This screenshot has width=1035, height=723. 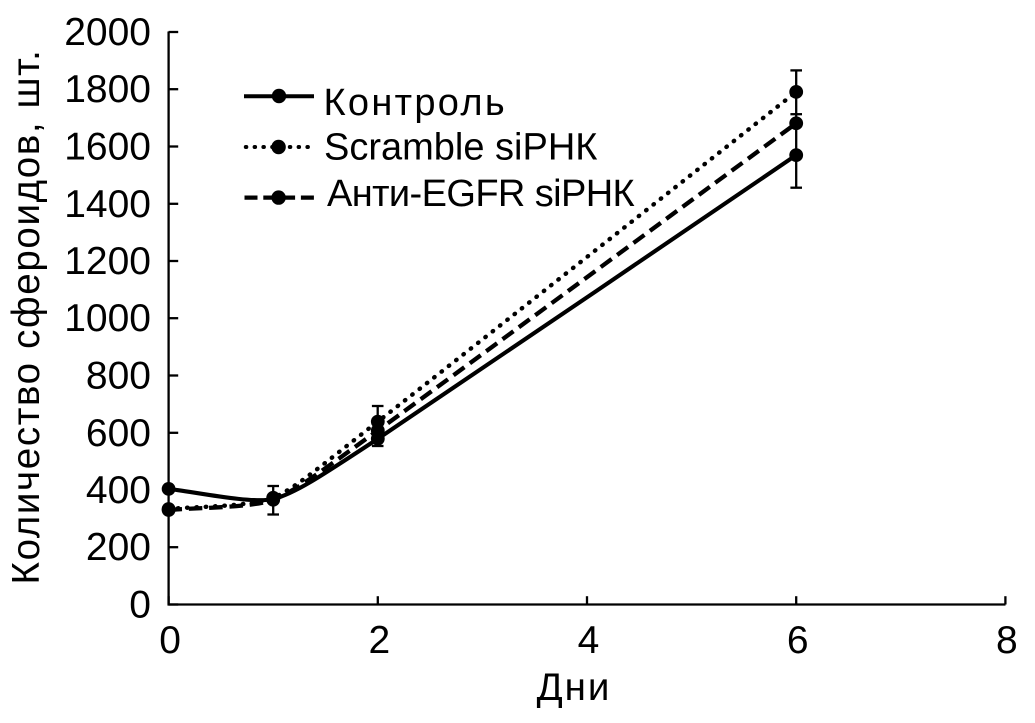 What do you see at coordinates (107, 32) in the screenshot?
I see `svg-text: 2000` at bounding box center [107, 32].